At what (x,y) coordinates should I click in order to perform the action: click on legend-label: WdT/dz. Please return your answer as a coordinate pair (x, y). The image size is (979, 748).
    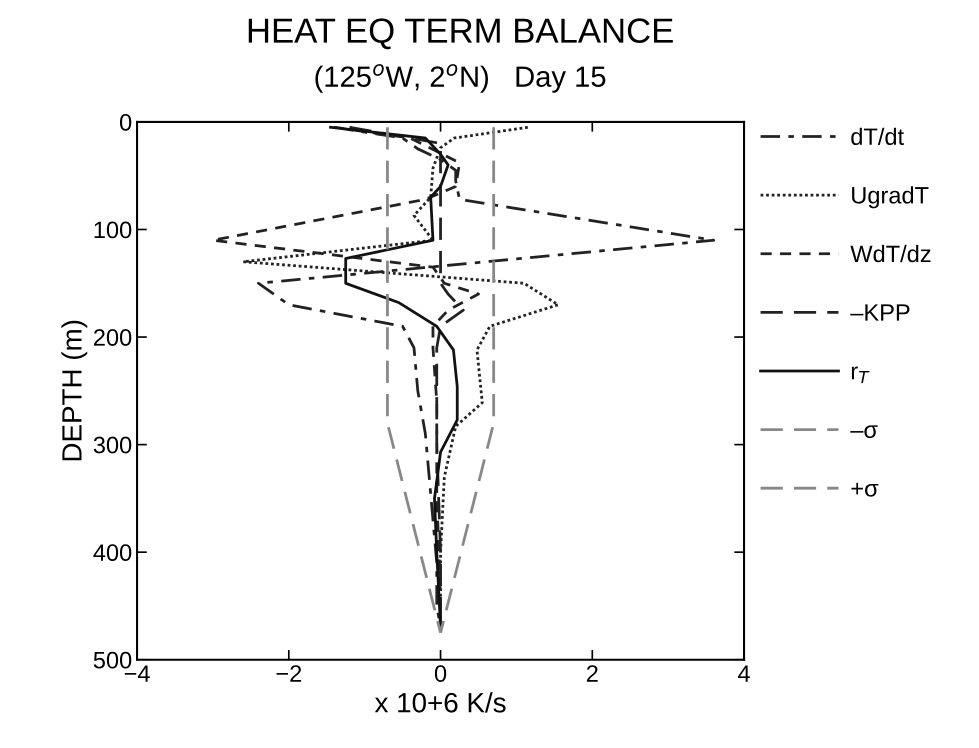
    Looking at the image, I should click on (890, 253).